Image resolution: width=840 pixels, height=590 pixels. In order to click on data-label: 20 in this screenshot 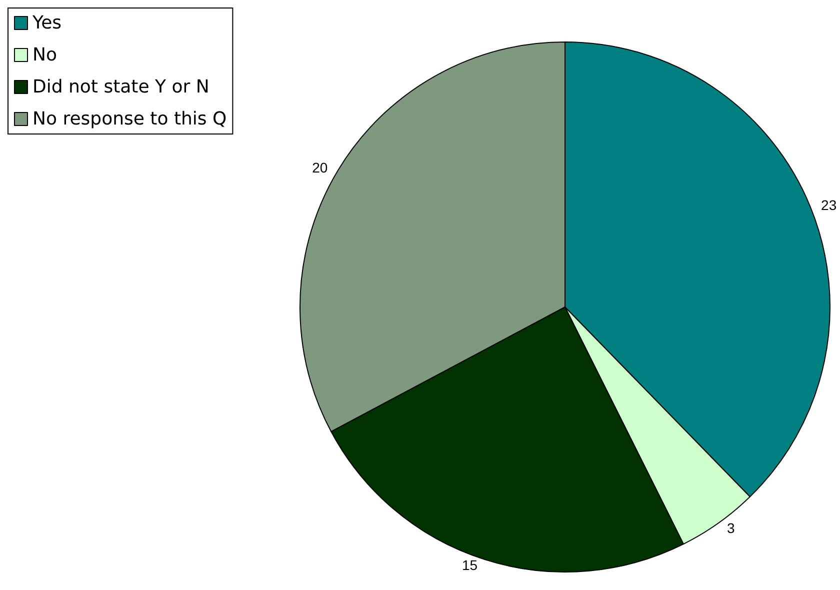, I will do `click(320, 167)`.